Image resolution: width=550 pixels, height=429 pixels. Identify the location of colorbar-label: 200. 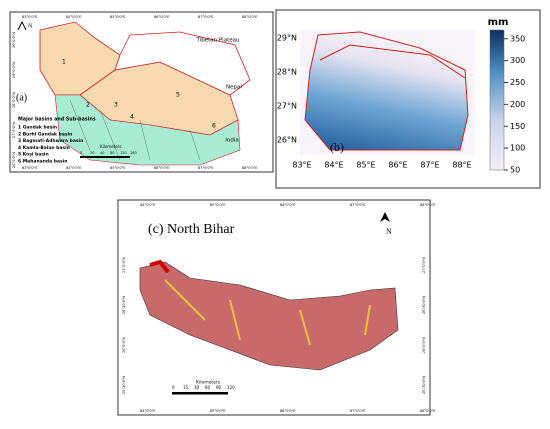
(517, 104).